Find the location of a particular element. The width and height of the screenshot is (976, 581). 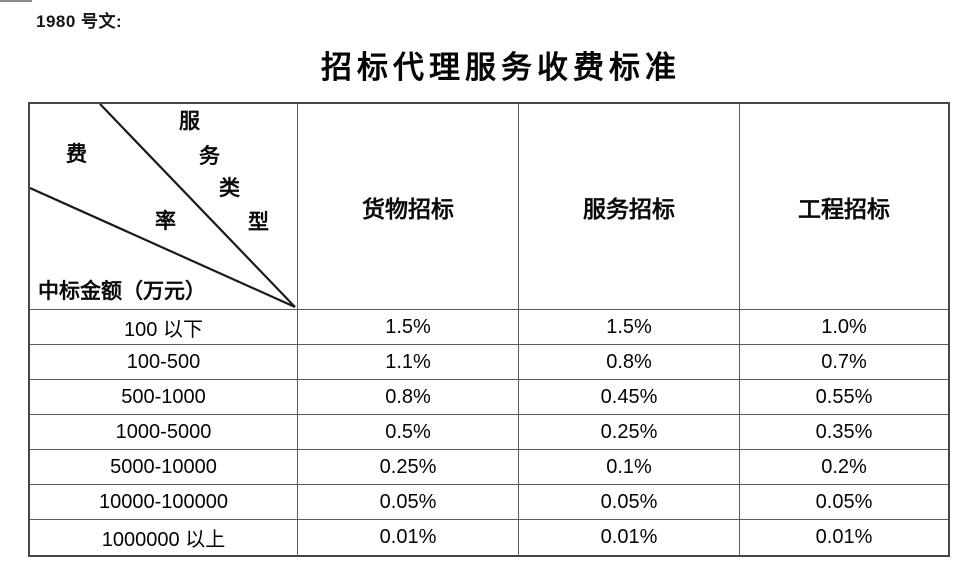

diagonal-line-upper is located at coordinates (197, 206).